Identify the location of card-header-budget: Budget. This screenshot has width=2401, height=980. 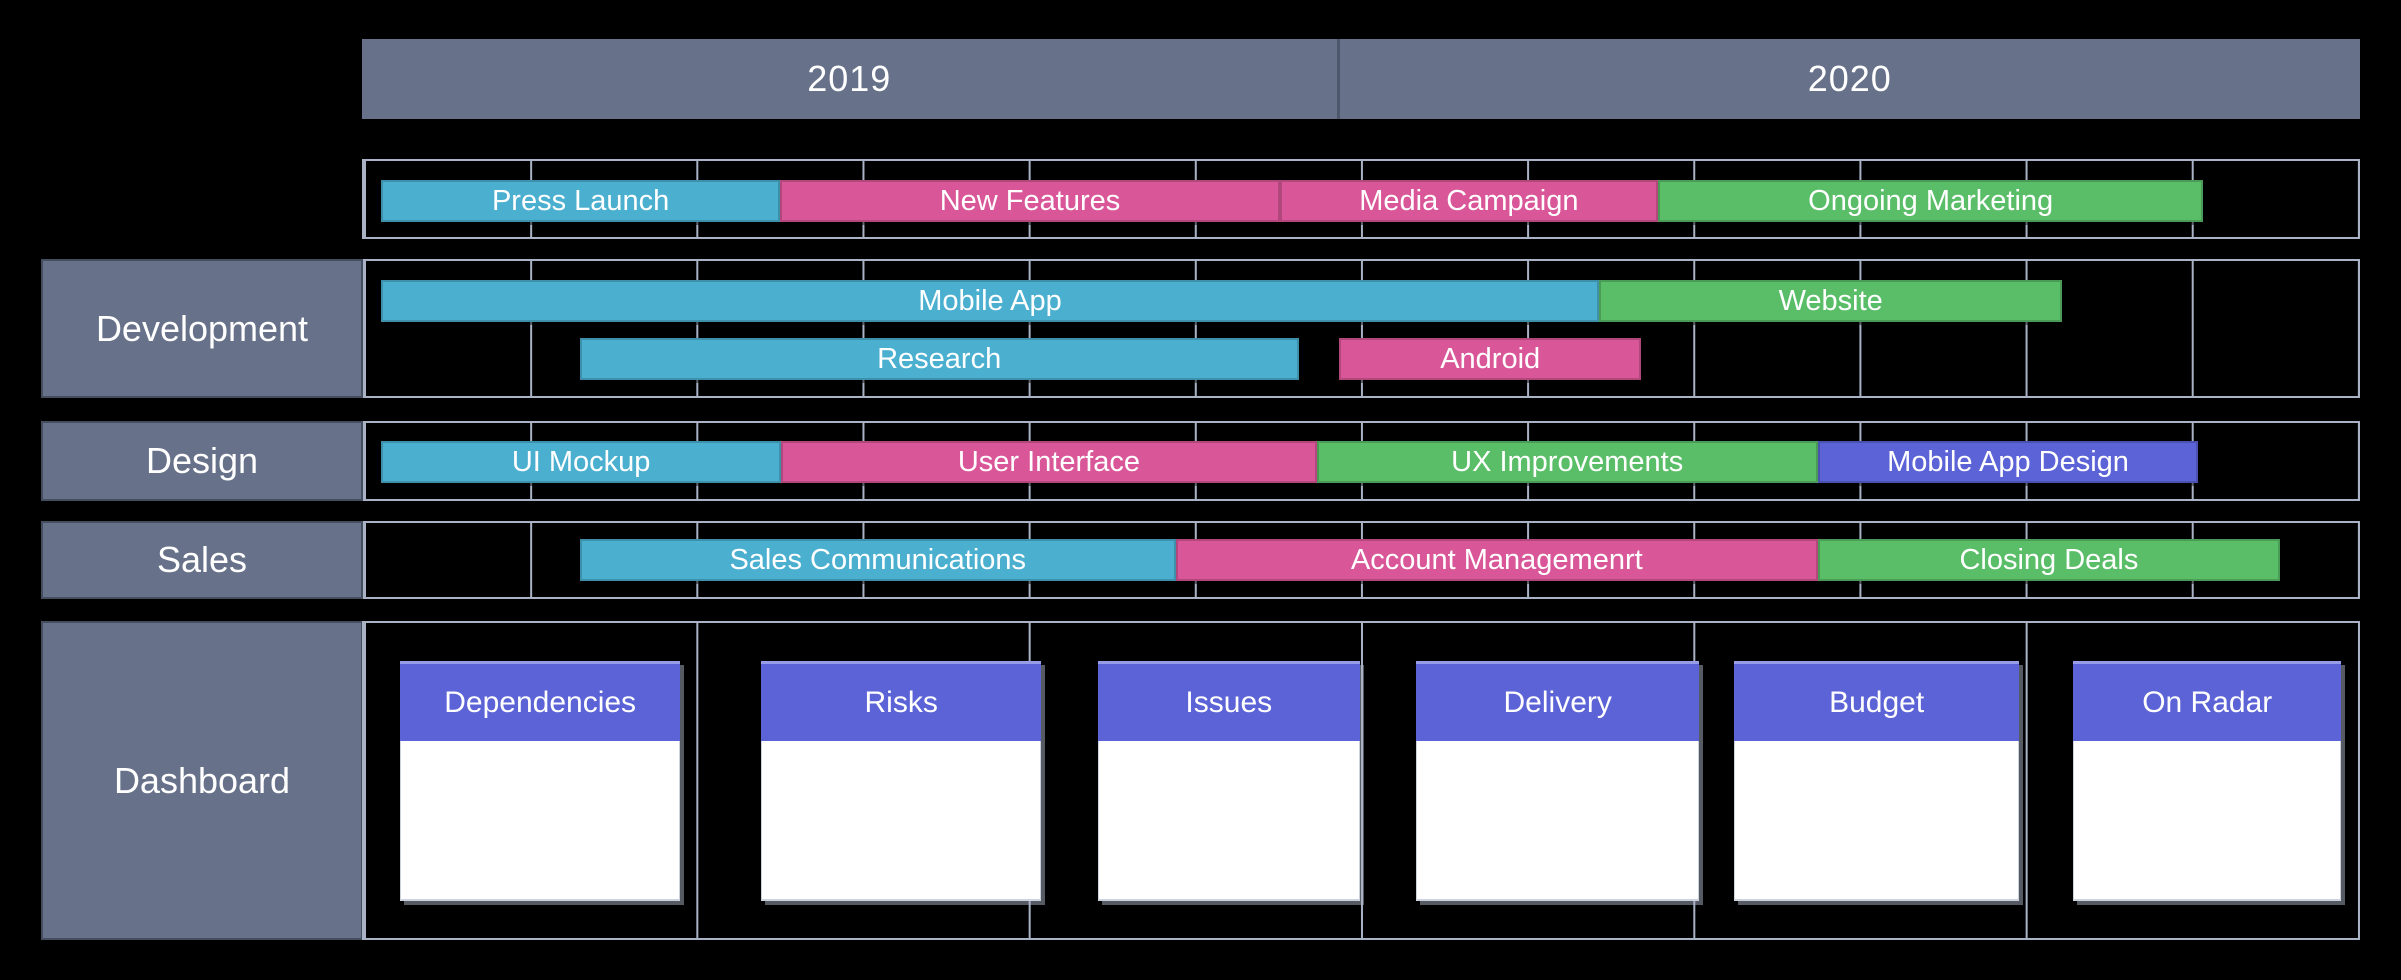
(1876, 701).